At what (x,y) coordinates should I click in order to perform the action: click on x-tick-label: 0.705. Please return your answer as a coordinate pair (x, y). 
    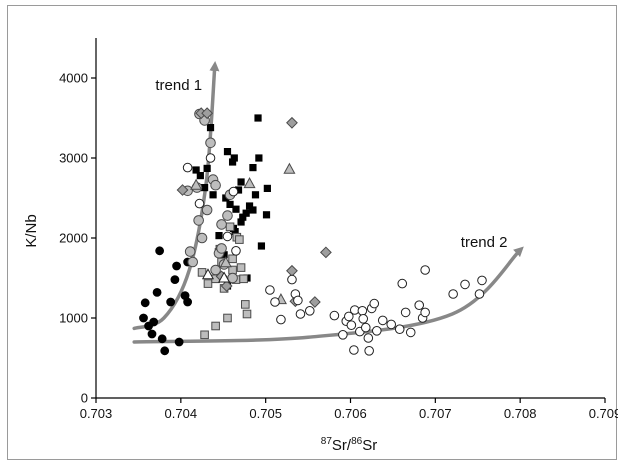
    Looking at the image, I should click on (265, 413).